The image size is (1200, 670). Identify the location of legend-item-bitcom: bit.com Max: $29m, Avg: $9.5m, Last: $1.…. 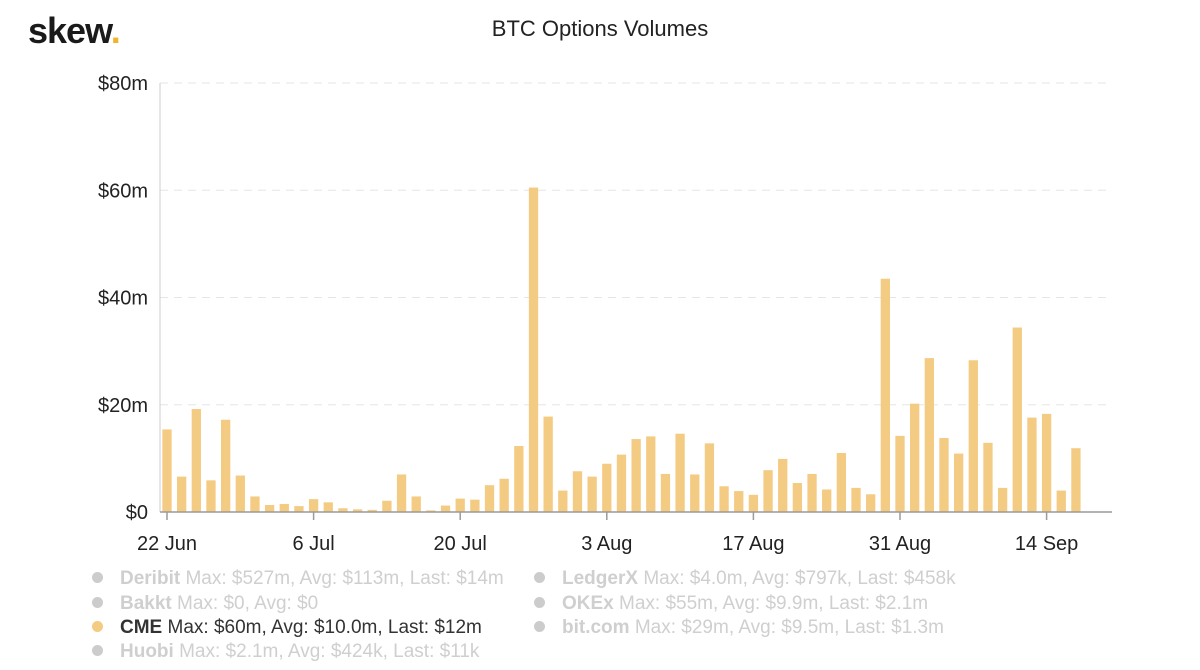
(739, 628).